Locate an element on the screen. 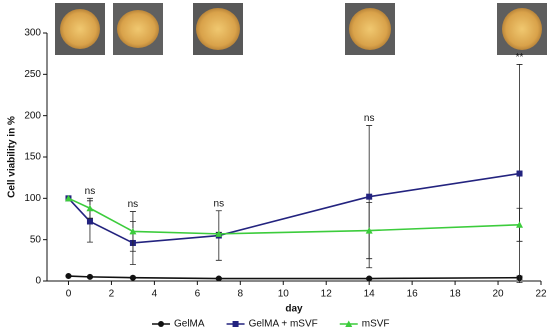 Image resolution: width=550 pixels, height=332 pixels. y-tick-label: 50 is located at coordinates (36, 239).